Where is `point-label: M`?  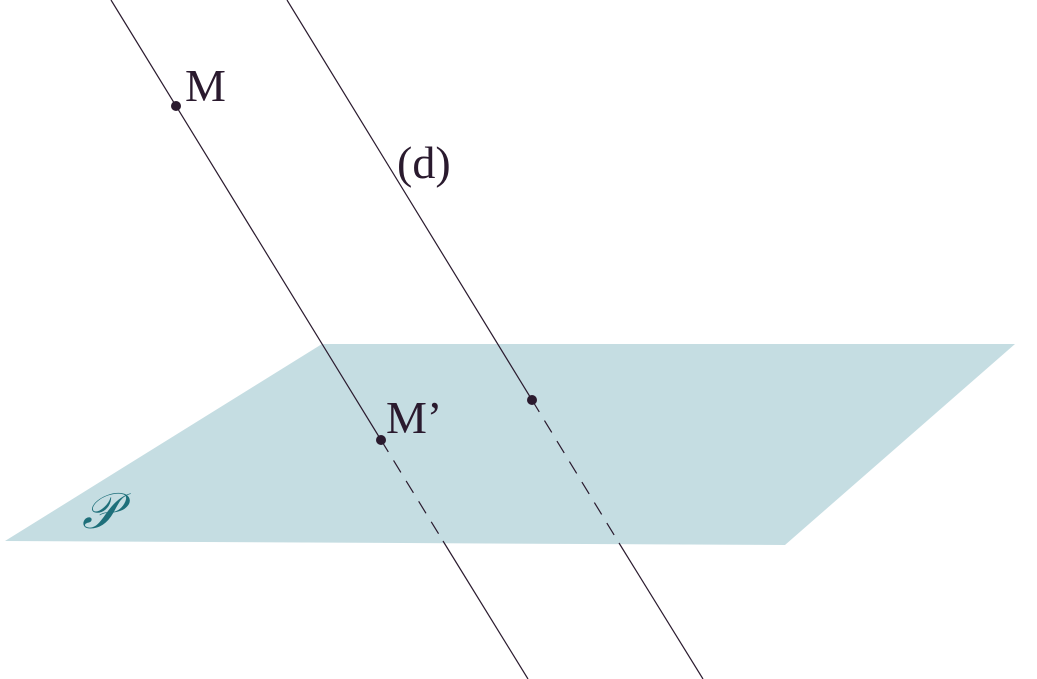 point-label: M is located at coordinates (205, 85).